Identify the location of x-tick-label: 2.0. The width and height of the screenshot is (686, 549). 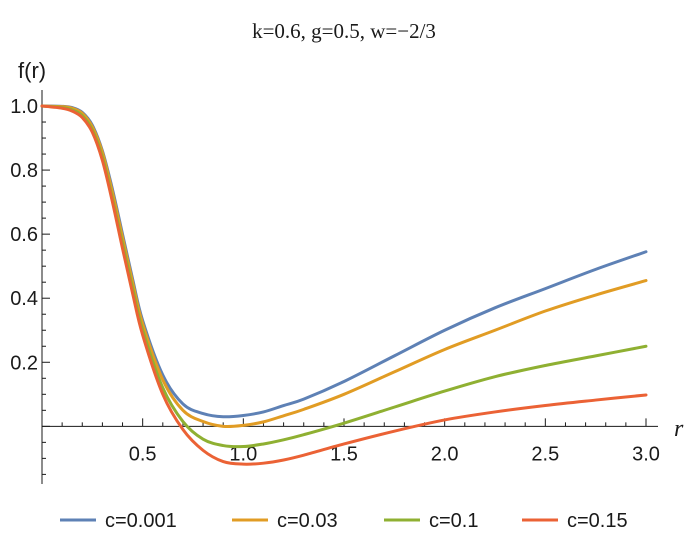
(445, 454).